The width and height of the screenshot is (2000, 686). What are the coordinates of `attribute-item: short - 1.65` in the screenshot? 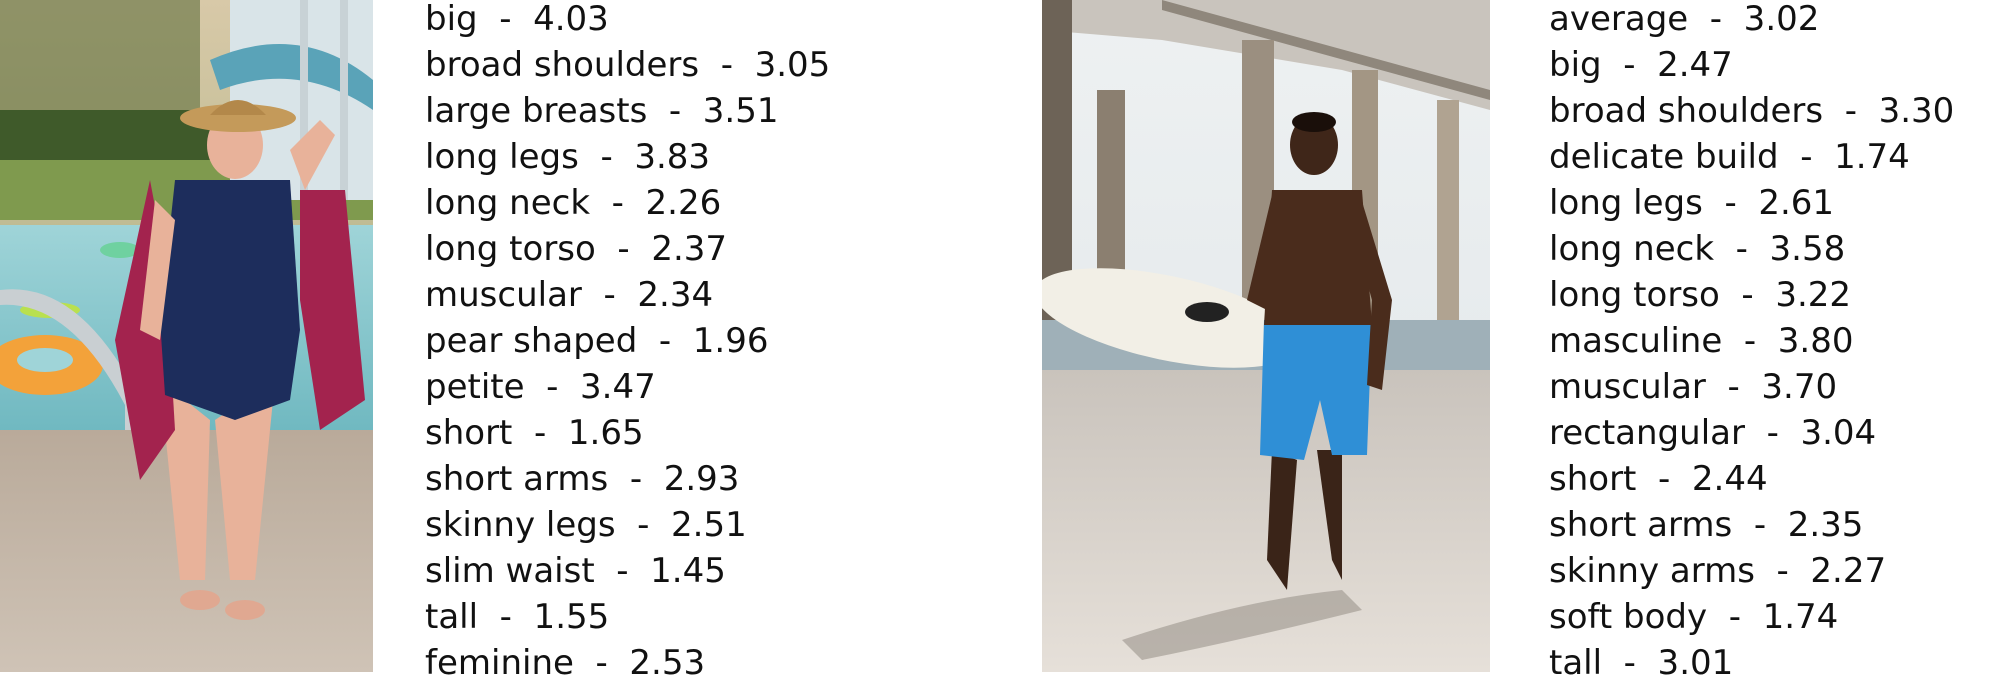 It's located at (534, 433).